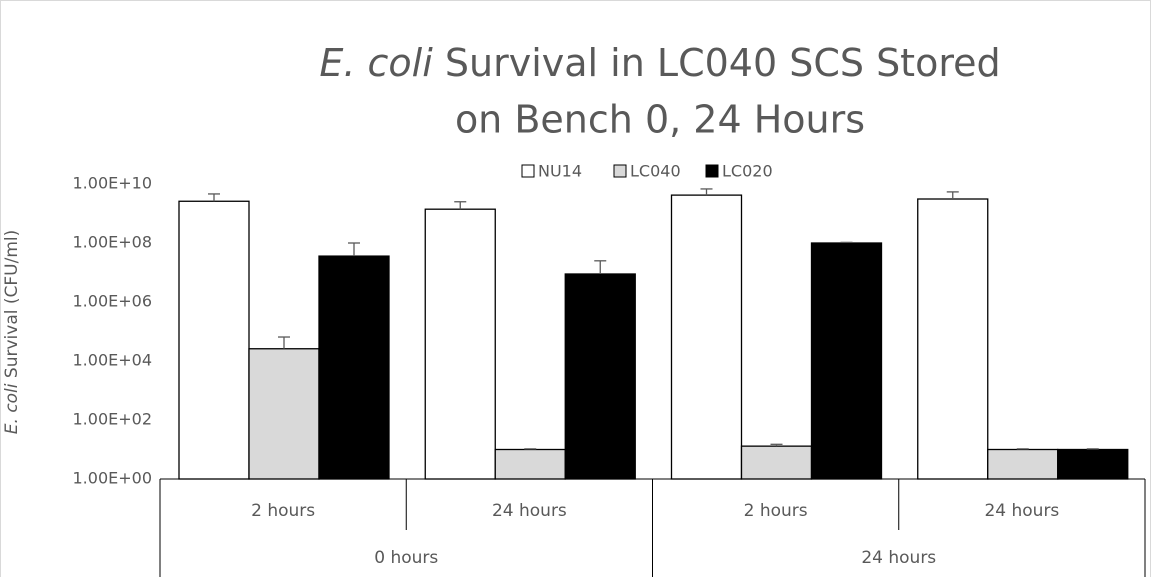 The height and width of the screenshot is (577, 1151). I want to click on legend-label: NU14, so click(560, 171).